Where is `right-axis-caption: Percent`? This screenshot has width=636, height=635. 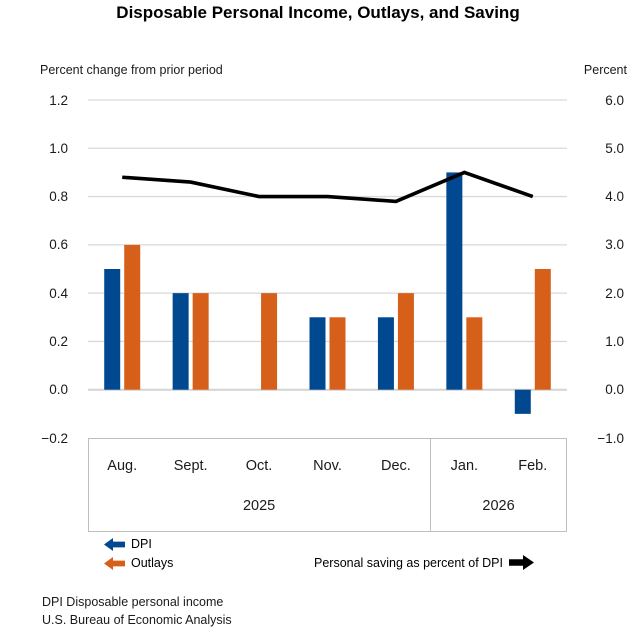 right-axis-caption: Percent is located at coordinates (605, 70).